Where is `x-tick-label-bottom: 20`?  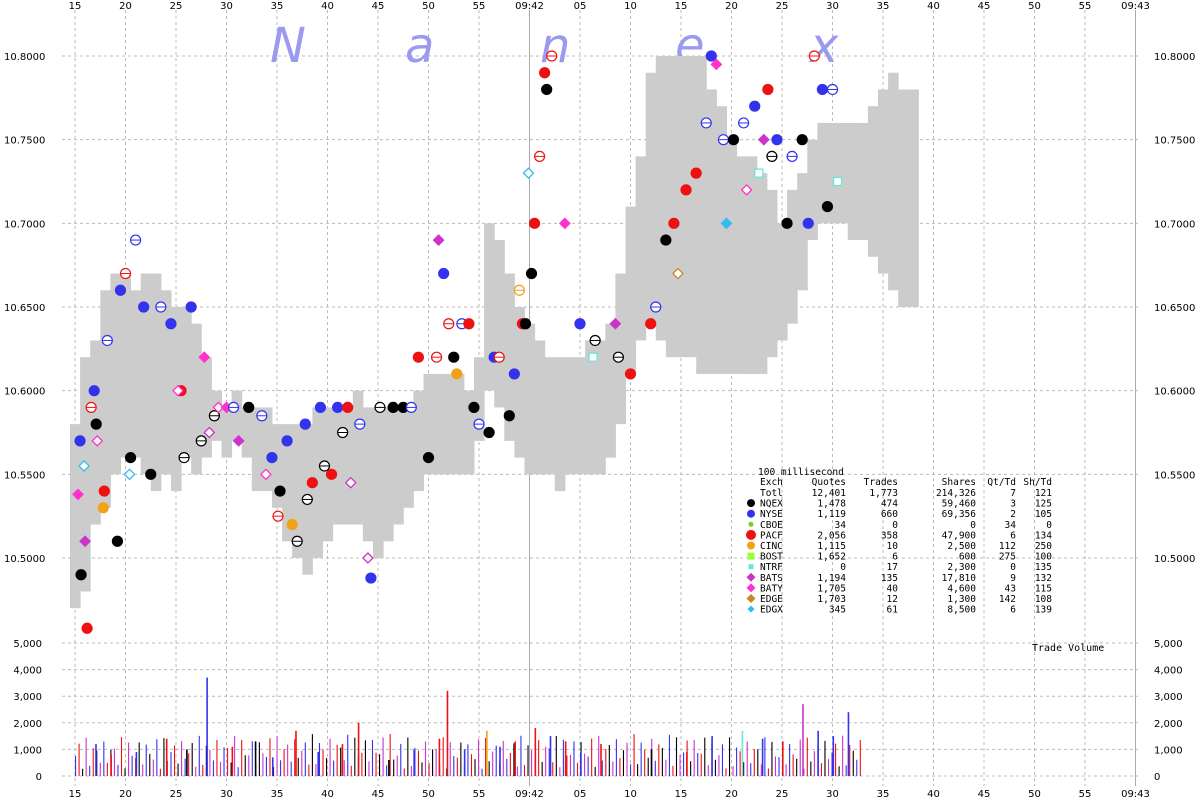
x-tick-label-bottom: 20 is located at coordinates (731, 794).